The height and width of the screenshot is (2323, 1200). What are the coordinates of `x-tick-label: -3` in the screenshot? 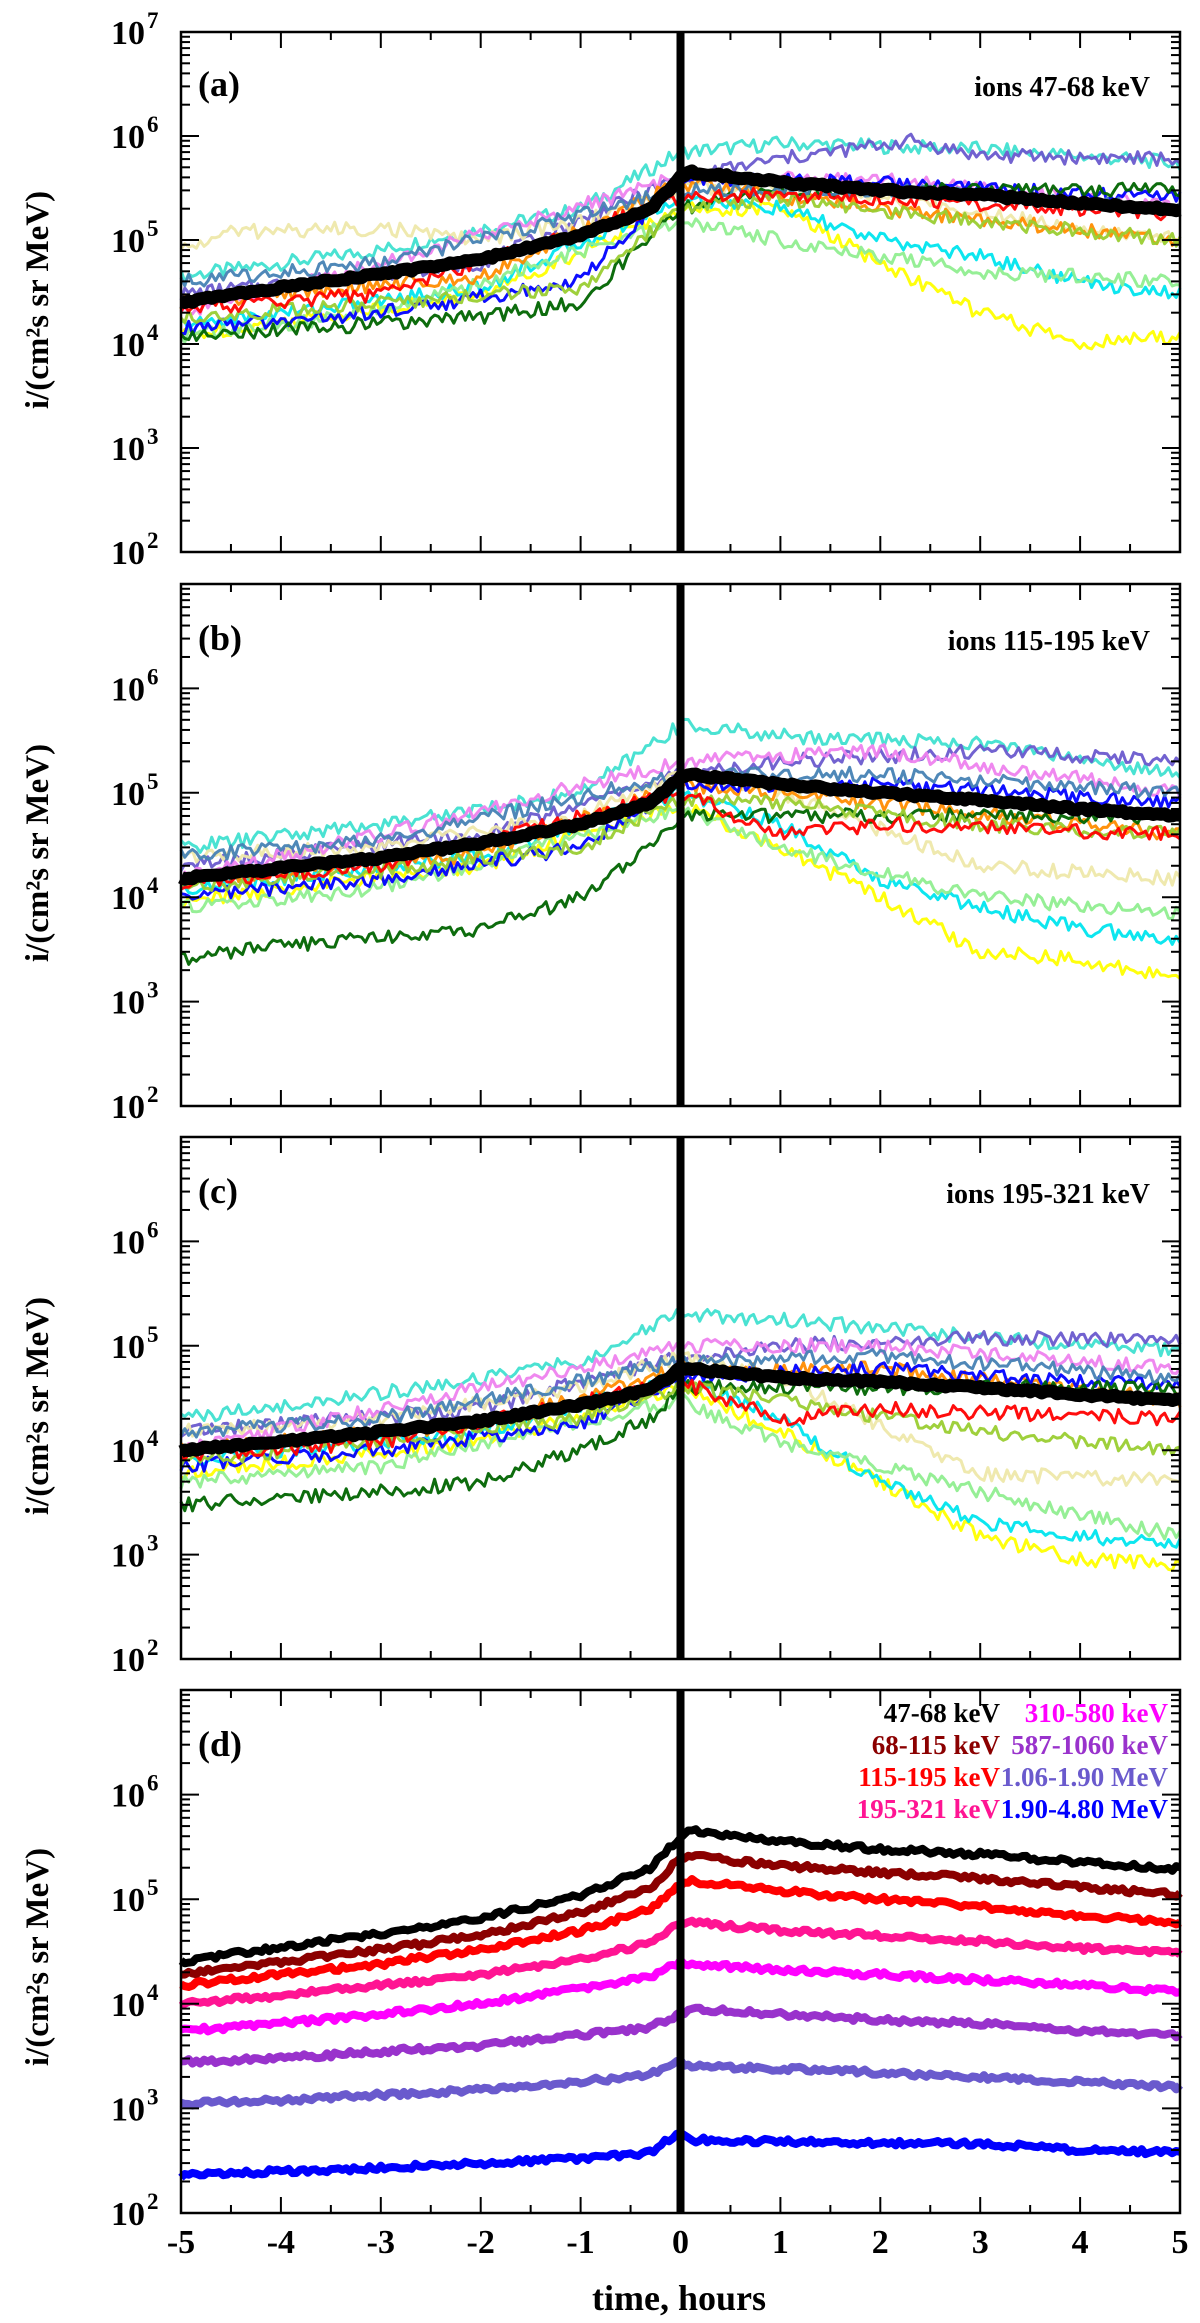 It's located at (381, 2242).